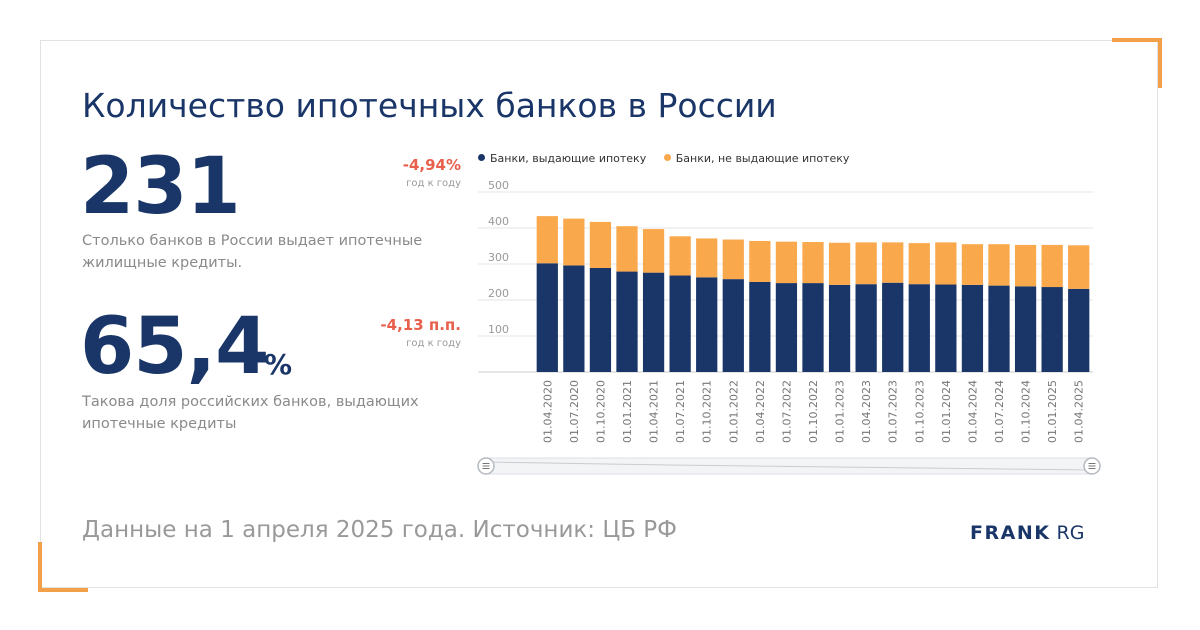 The image size is (1200, 630). I want to click on corner-accent-bottom-left, so click(63, 567).